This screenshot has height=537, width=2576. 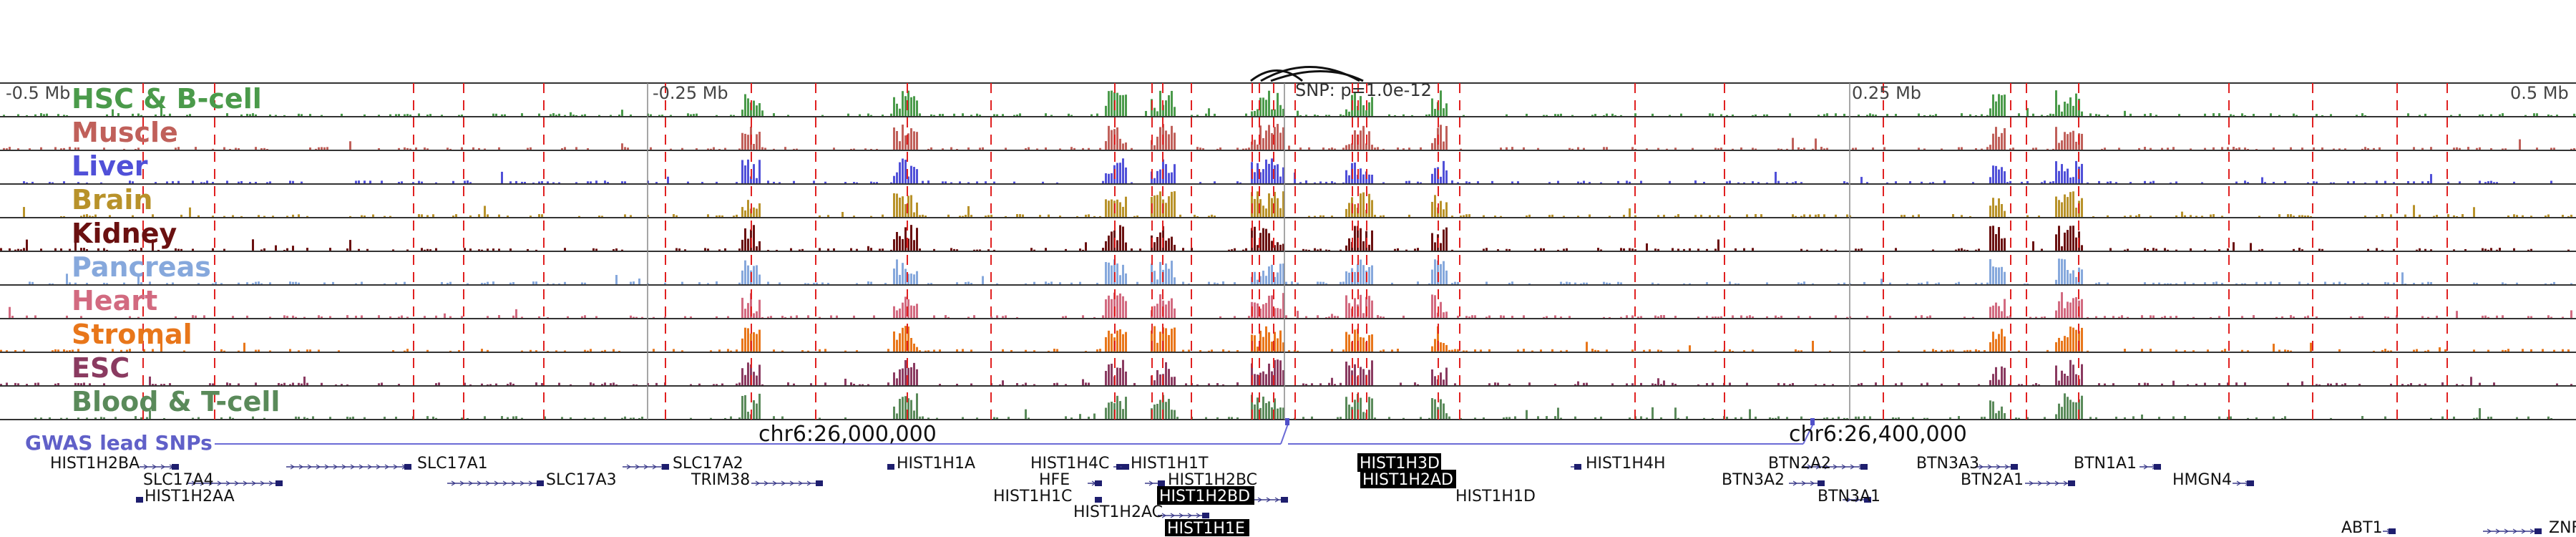 I want to click on snp-label: SNP: p=1.0e-12, so click(x=1363, y=90).